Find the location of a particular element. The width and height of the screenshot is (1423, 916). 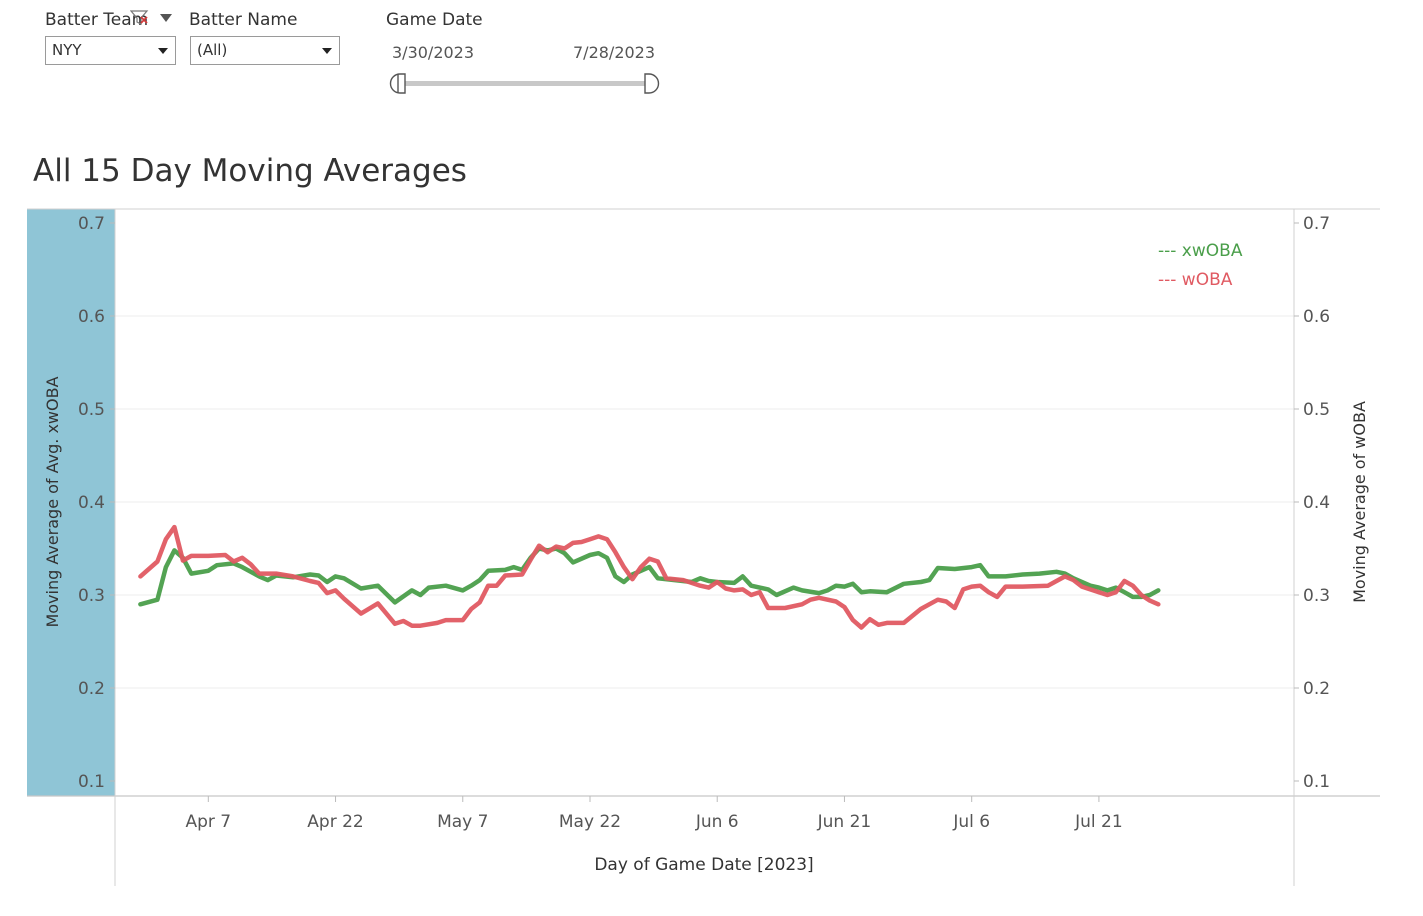

slider-end-handle is located at coordinates (652, 83).